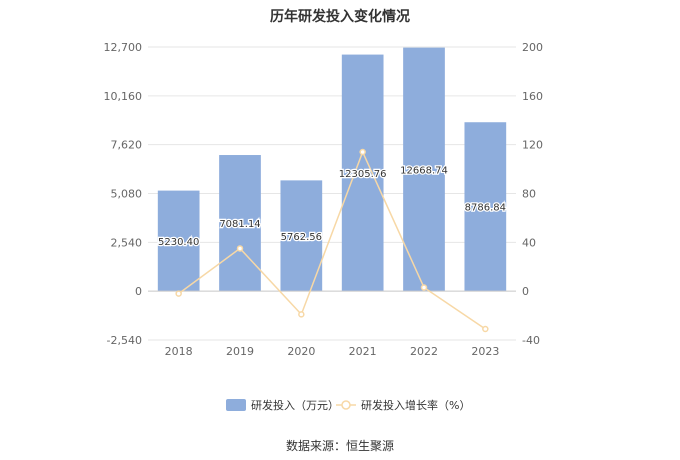 Image resolution: width=680 pixels, height=460 pixels. I want to click on y-right-tick-label: 40, so click(529, 242).